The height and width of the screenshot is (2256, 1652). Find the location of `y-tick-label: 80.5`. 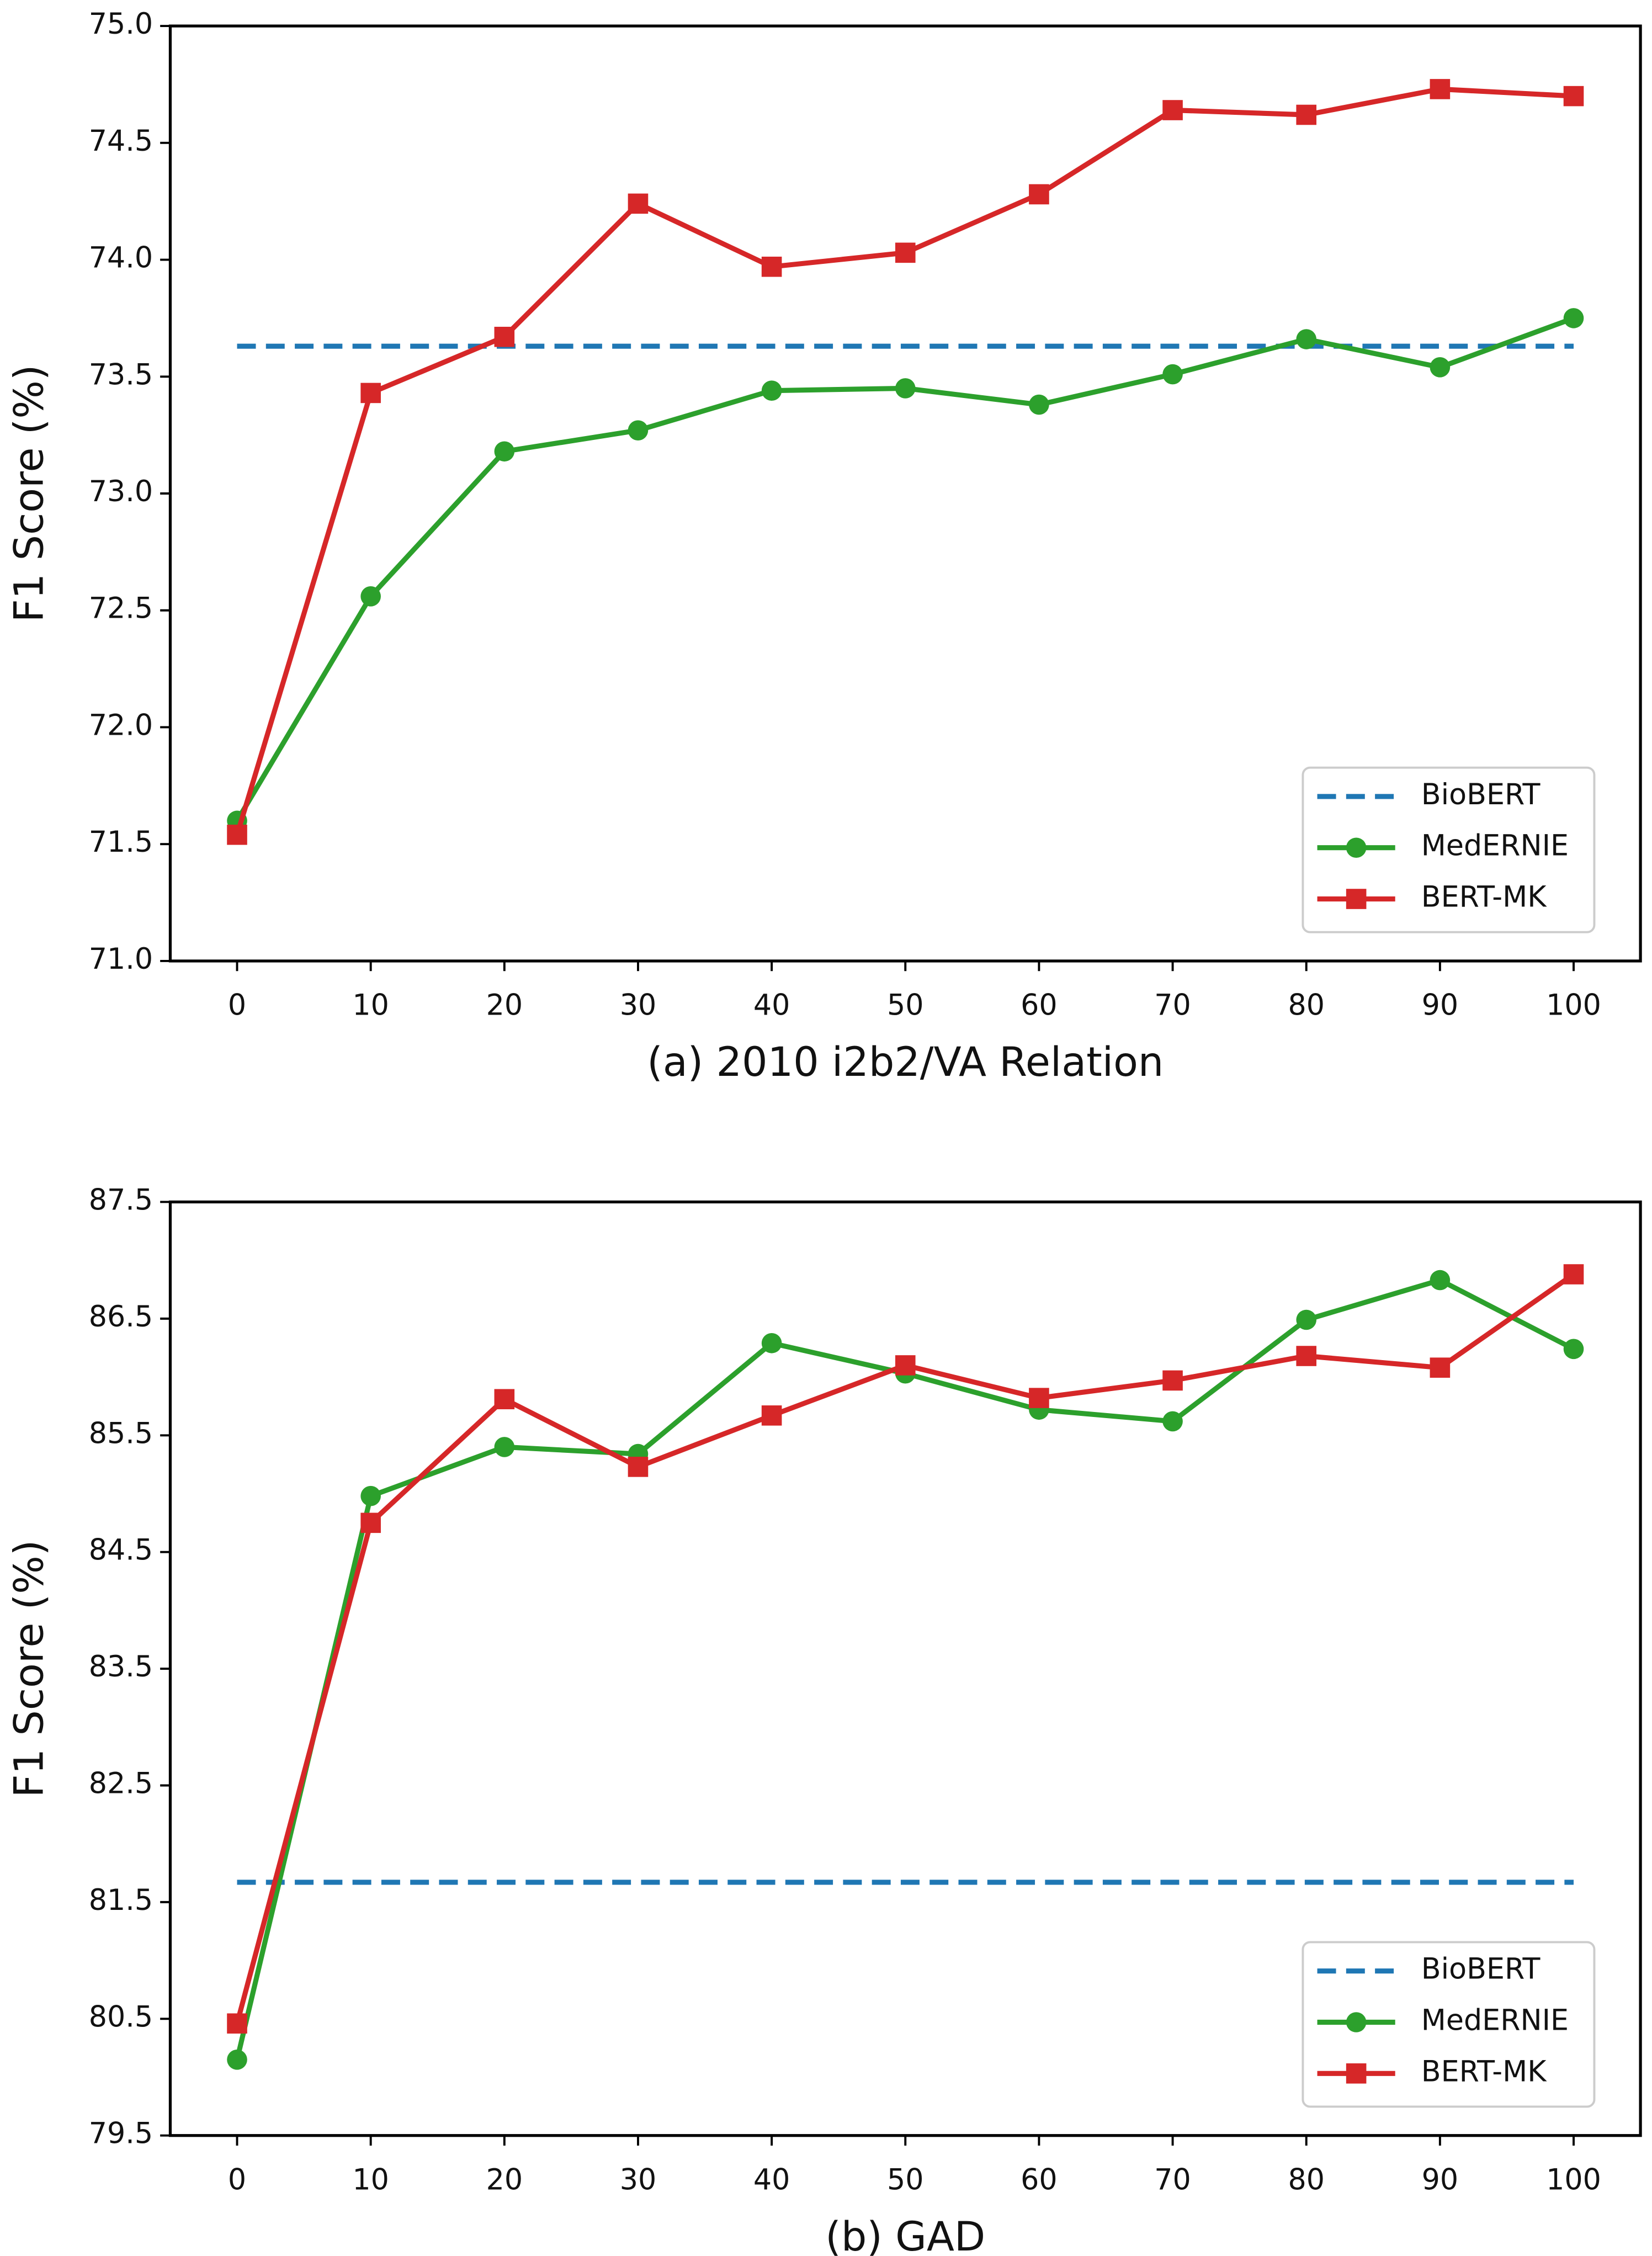

y-tick-label: 80.5 is located at coordinates (121, 2017).